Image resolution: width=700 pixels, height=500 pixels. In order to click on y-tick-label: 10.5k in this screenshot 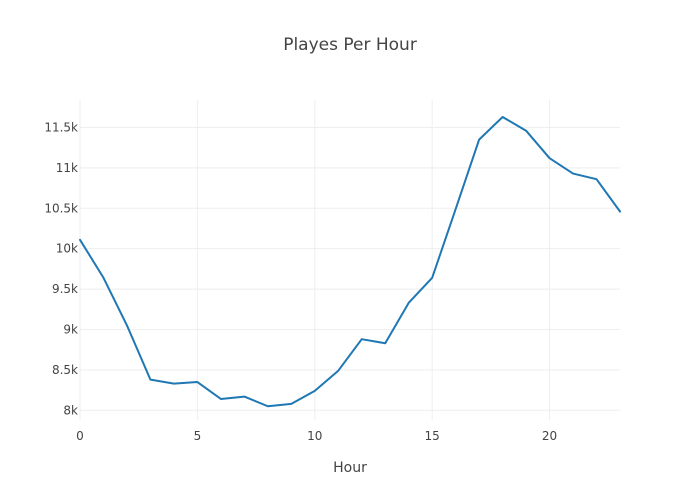, I will do `click(61, 208)`.